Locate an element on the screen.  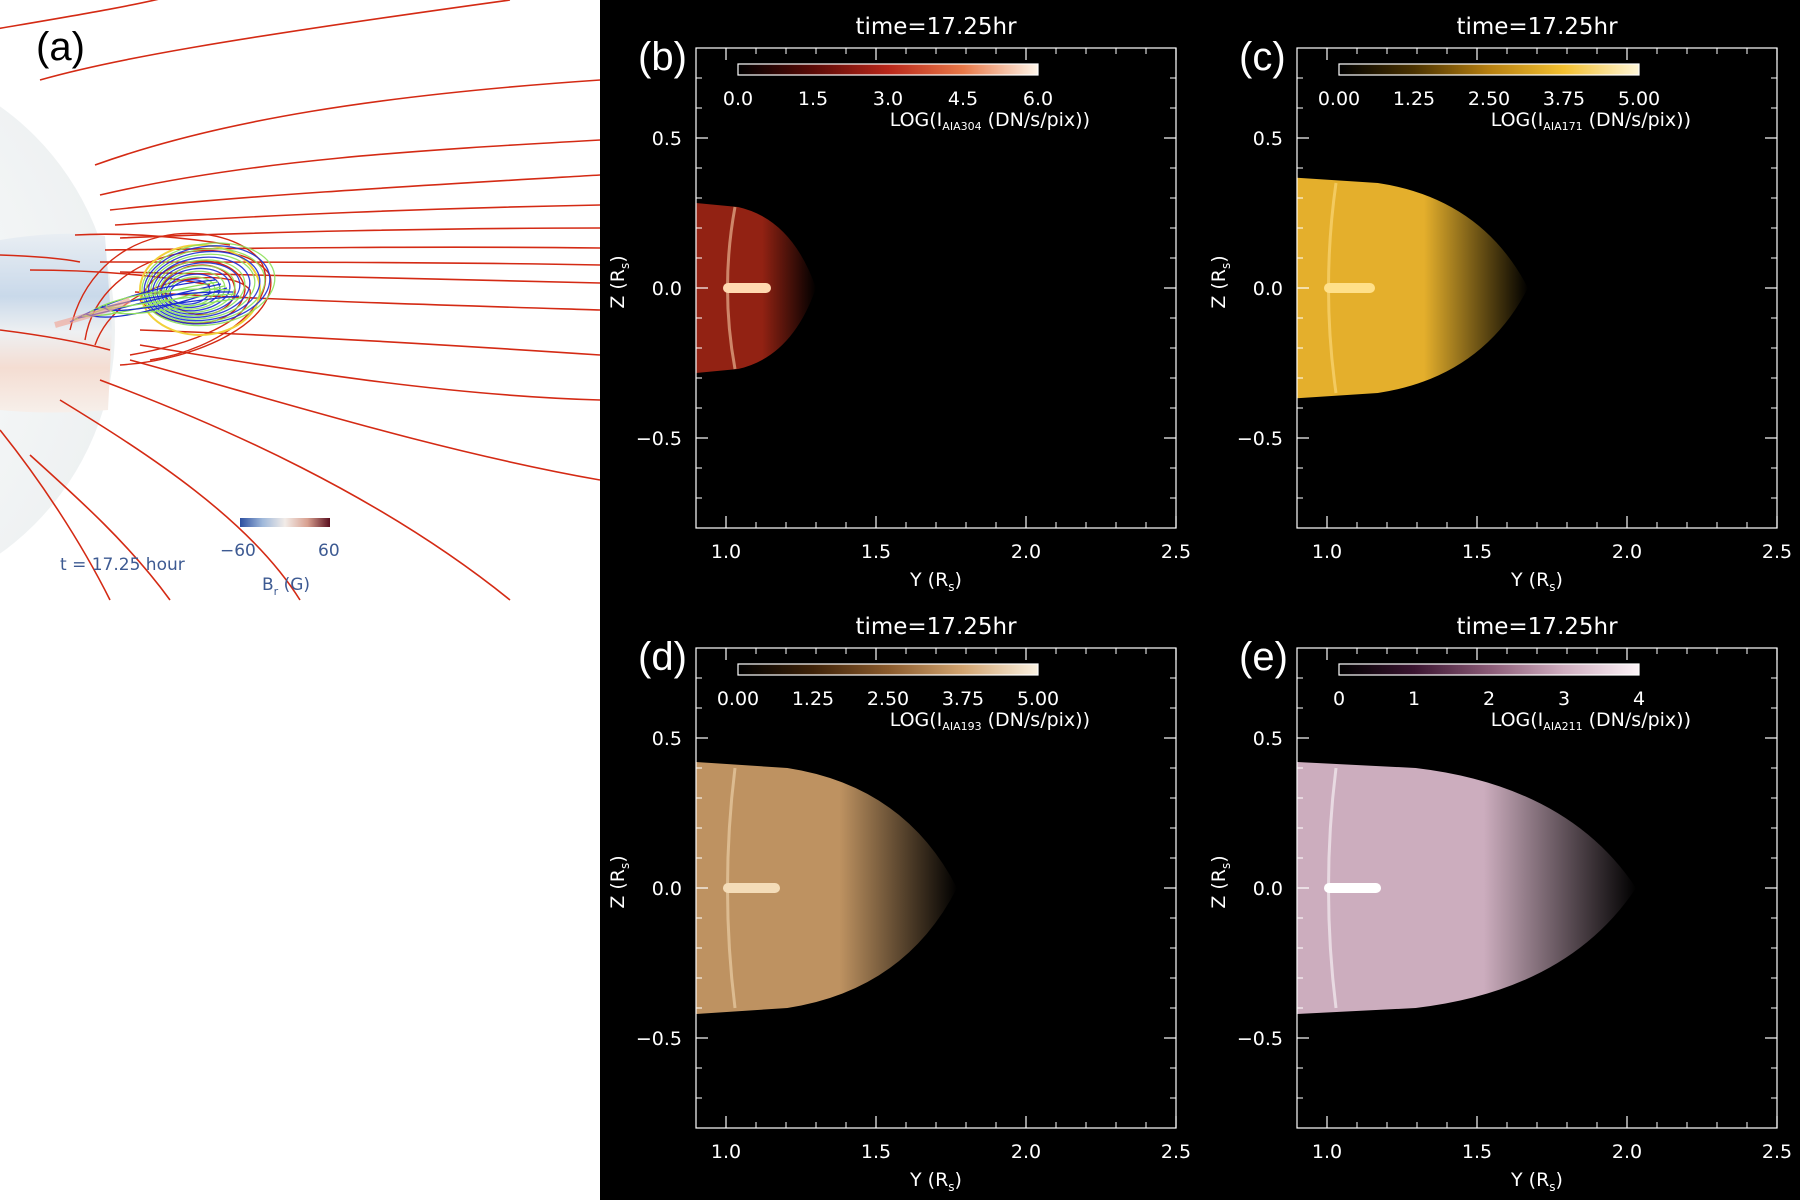
colorbar-tick-label: 1.5 is located at coordinates (813, 99).